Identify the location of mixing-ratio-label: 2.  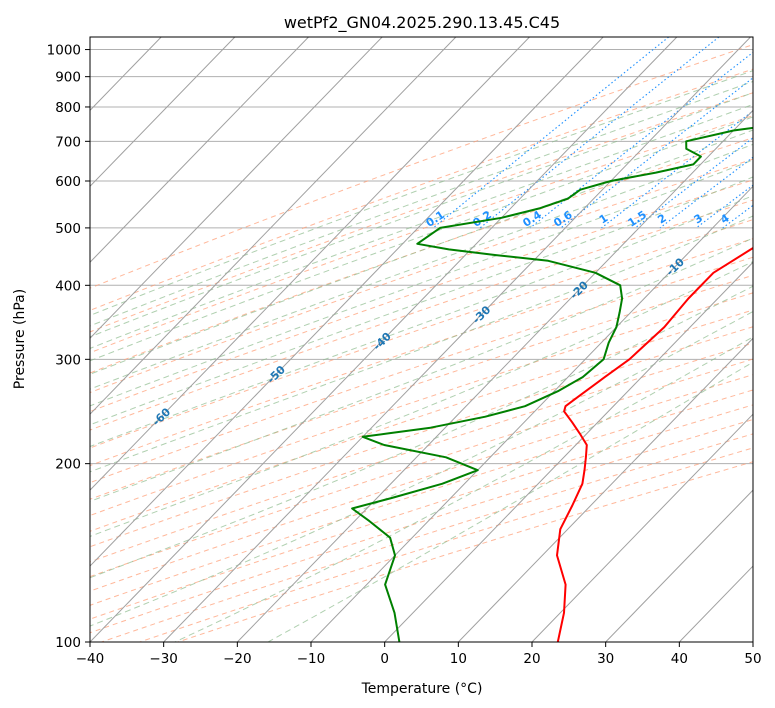
(662, 218).